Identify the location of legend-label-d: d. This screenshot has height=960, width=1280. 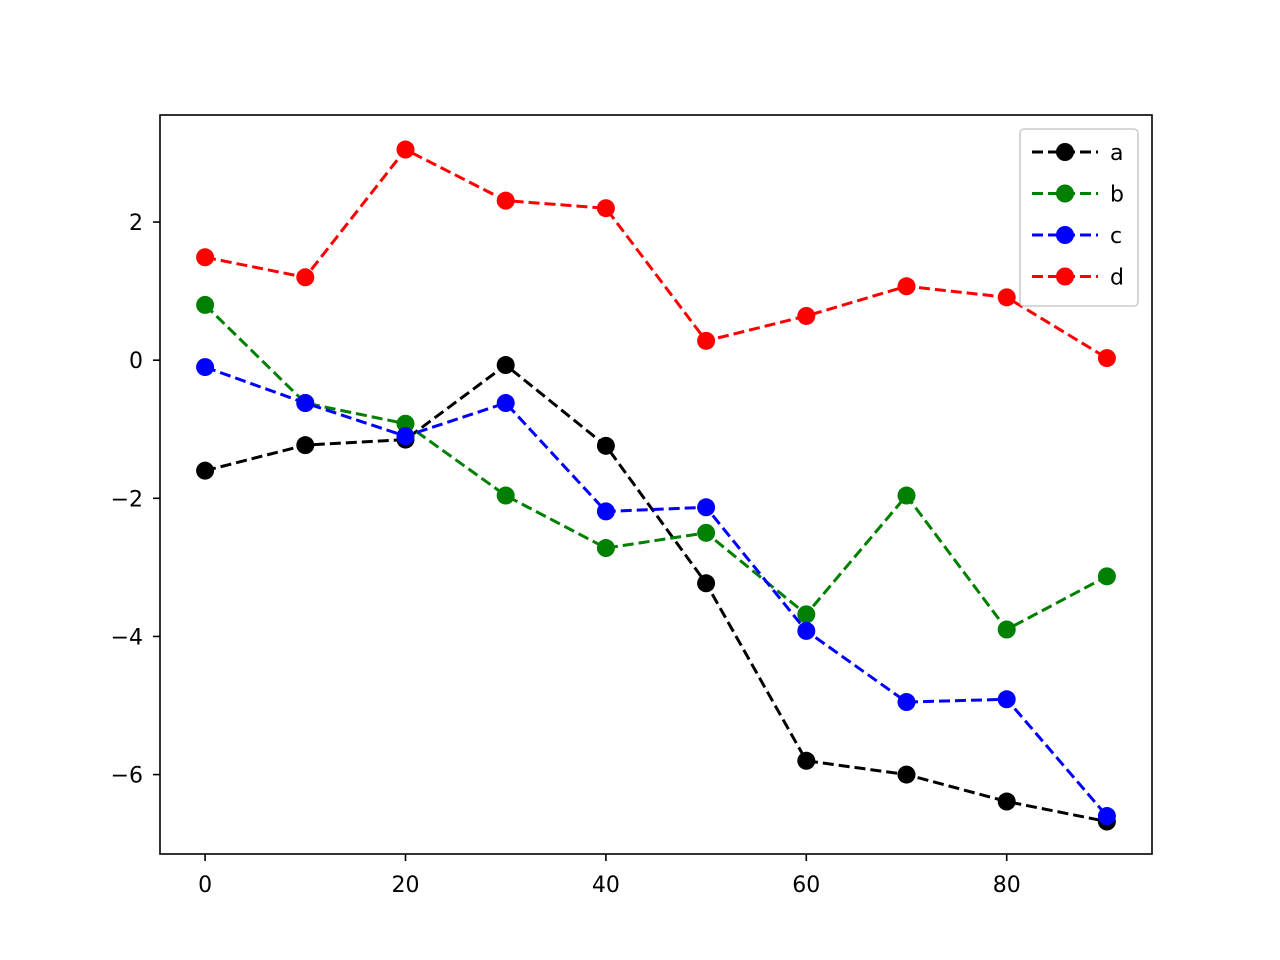
(1117, 278).